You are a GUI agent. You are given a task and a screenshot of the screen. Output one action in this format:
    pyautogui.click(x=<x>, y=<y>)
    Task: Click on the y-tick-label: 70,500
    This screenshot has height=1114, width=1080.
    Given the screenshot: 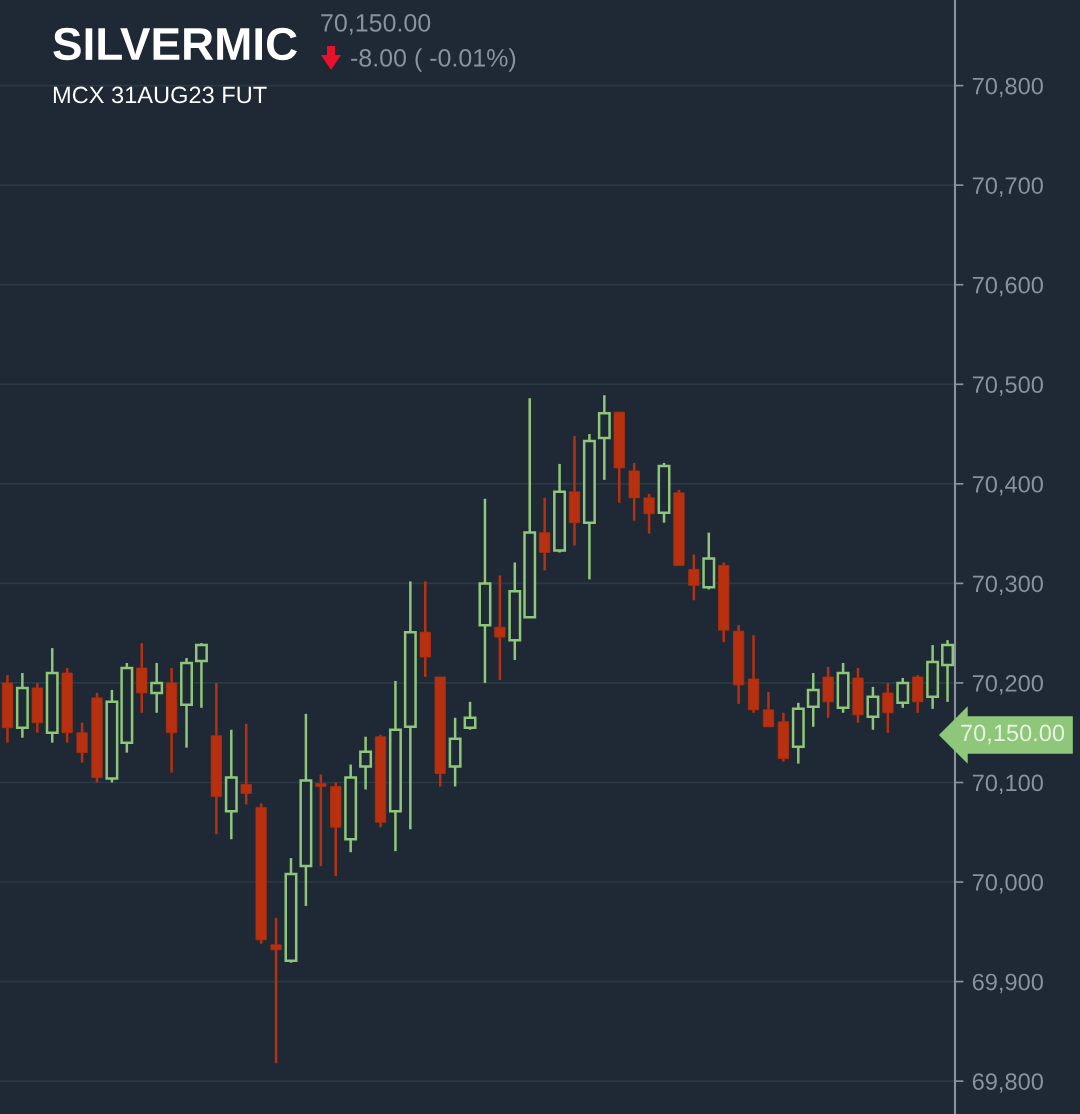 What is the action you would take?
    pyautogui.click(x=1007, y=386)
    